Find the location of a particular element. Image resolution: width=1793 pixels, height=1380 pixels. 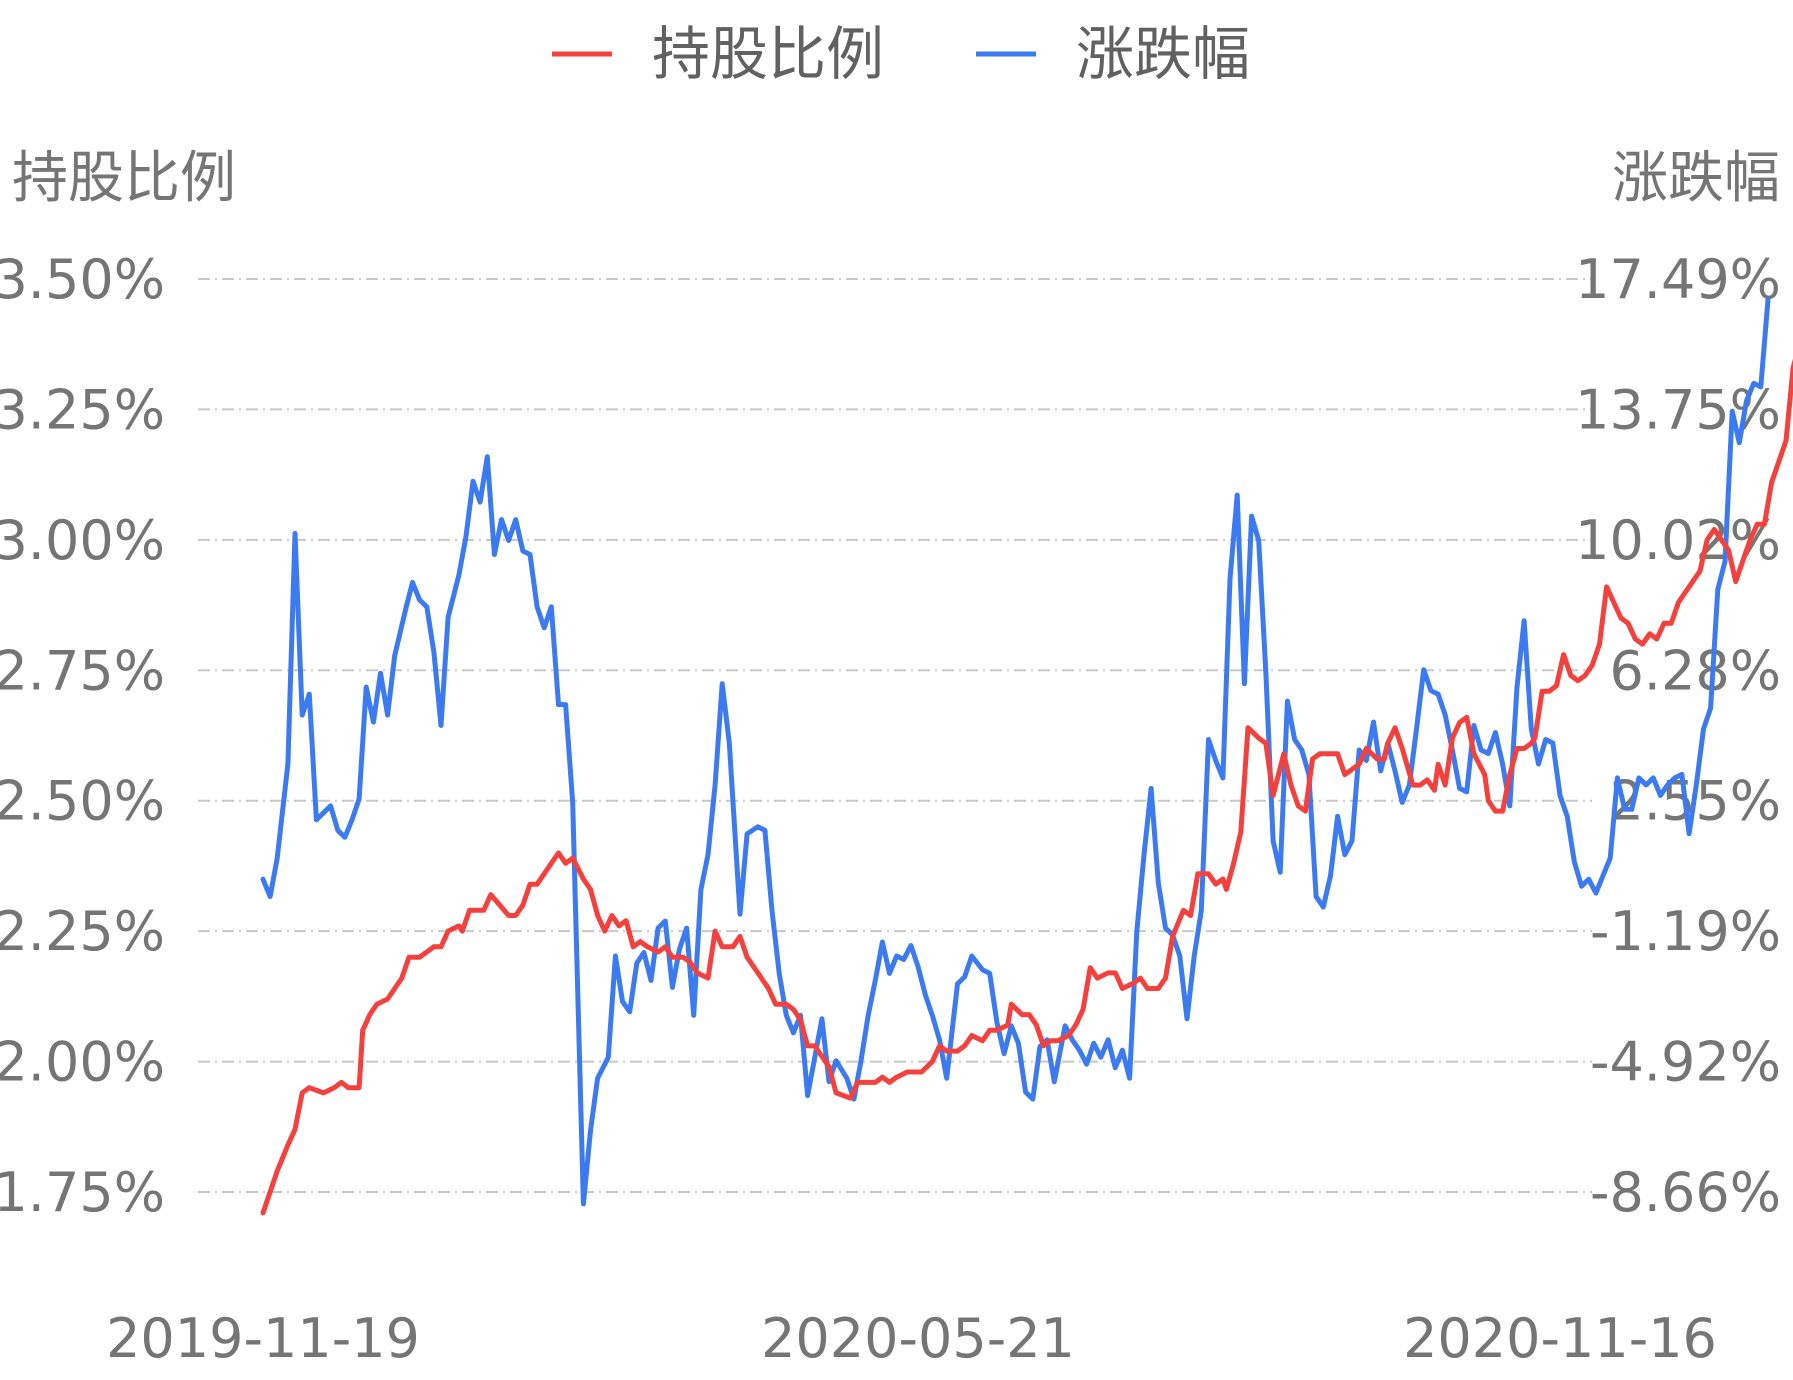

legend-label-holding-ratio: 持股比例 is located at coordinates (768, 54).